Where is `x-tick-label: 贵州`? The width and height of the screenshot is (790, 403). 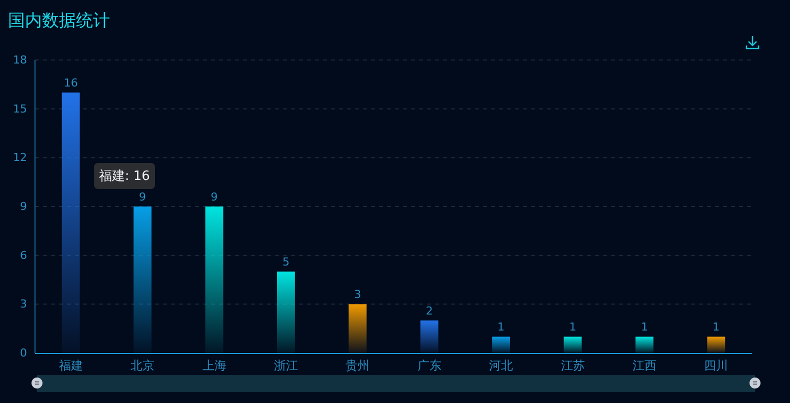 x-tick-label: 贵州 is located at coordinates (358, 365).